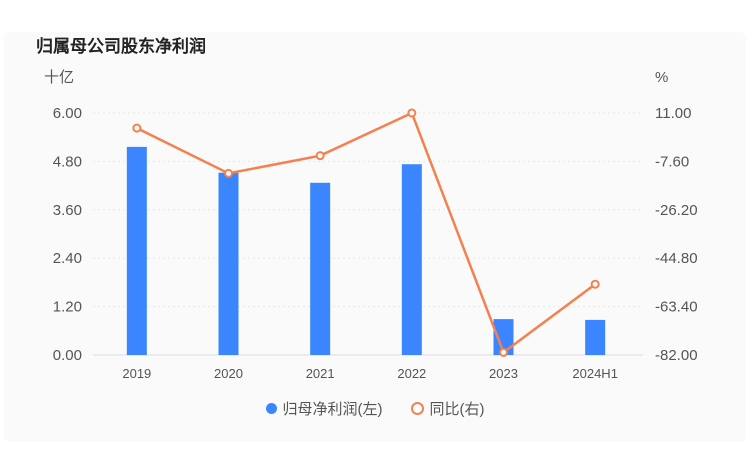 This screenshot has width=750, height=451. I want to click on legend-label: 同比(右), so click(457, 409).